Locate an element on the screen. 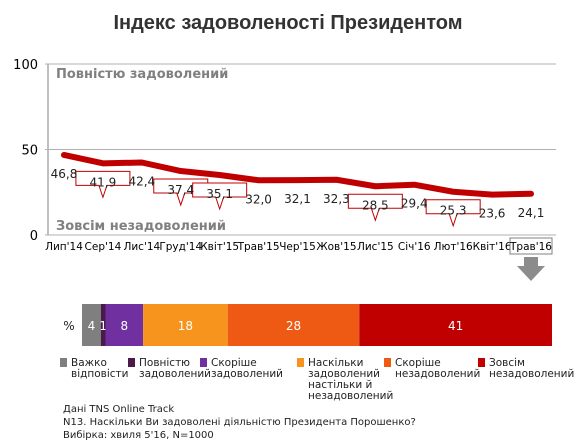 The height and width of the screenshot is (443, 576). breakdown-row-label: % is located at coordinates (68, 326).